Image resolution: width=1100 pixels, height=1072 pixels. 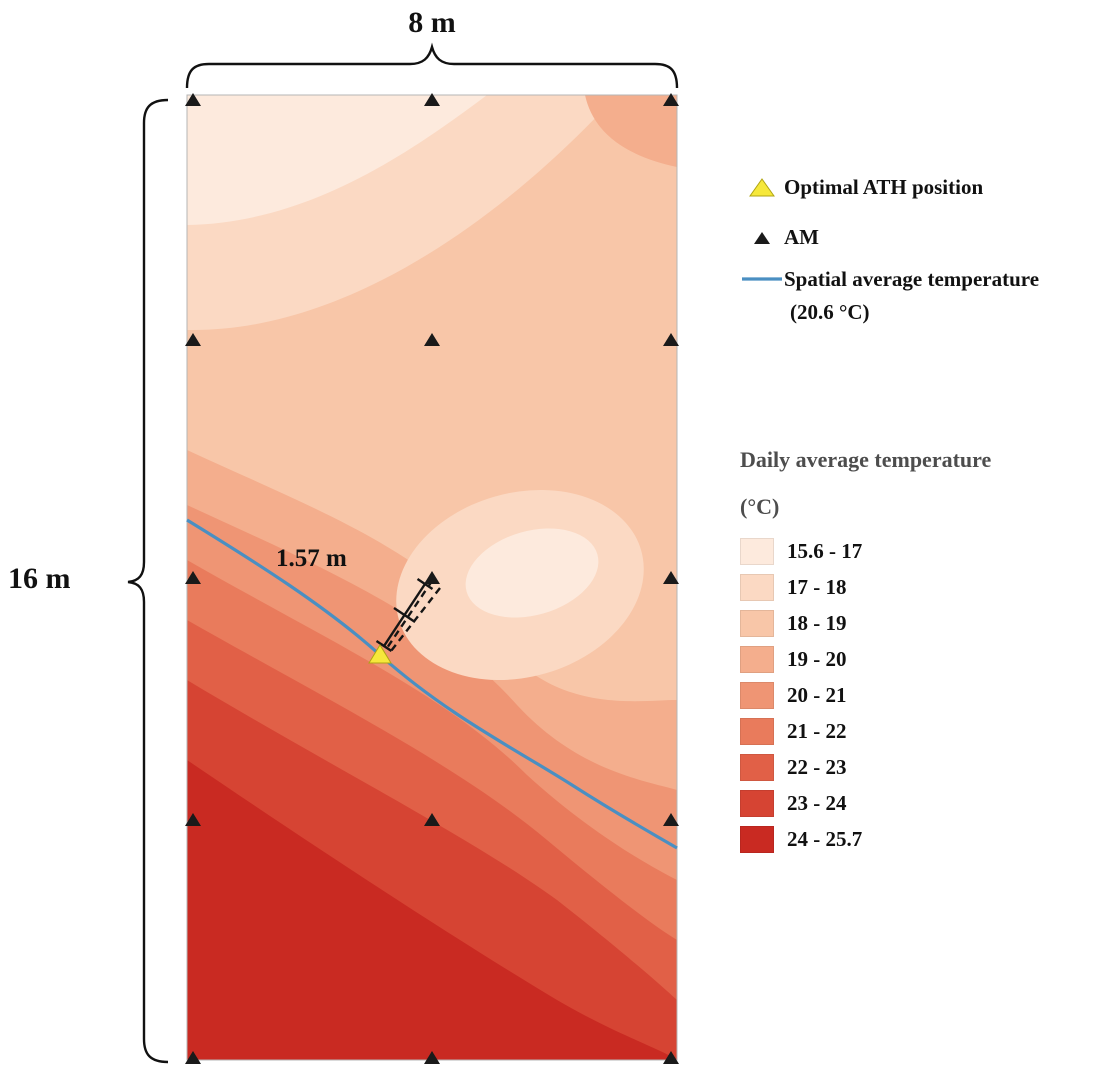 What do you see at coordinates (817, 695) in the screenshot?
I see `bin-label: 20 - 21` at bounding box center [817, 695].